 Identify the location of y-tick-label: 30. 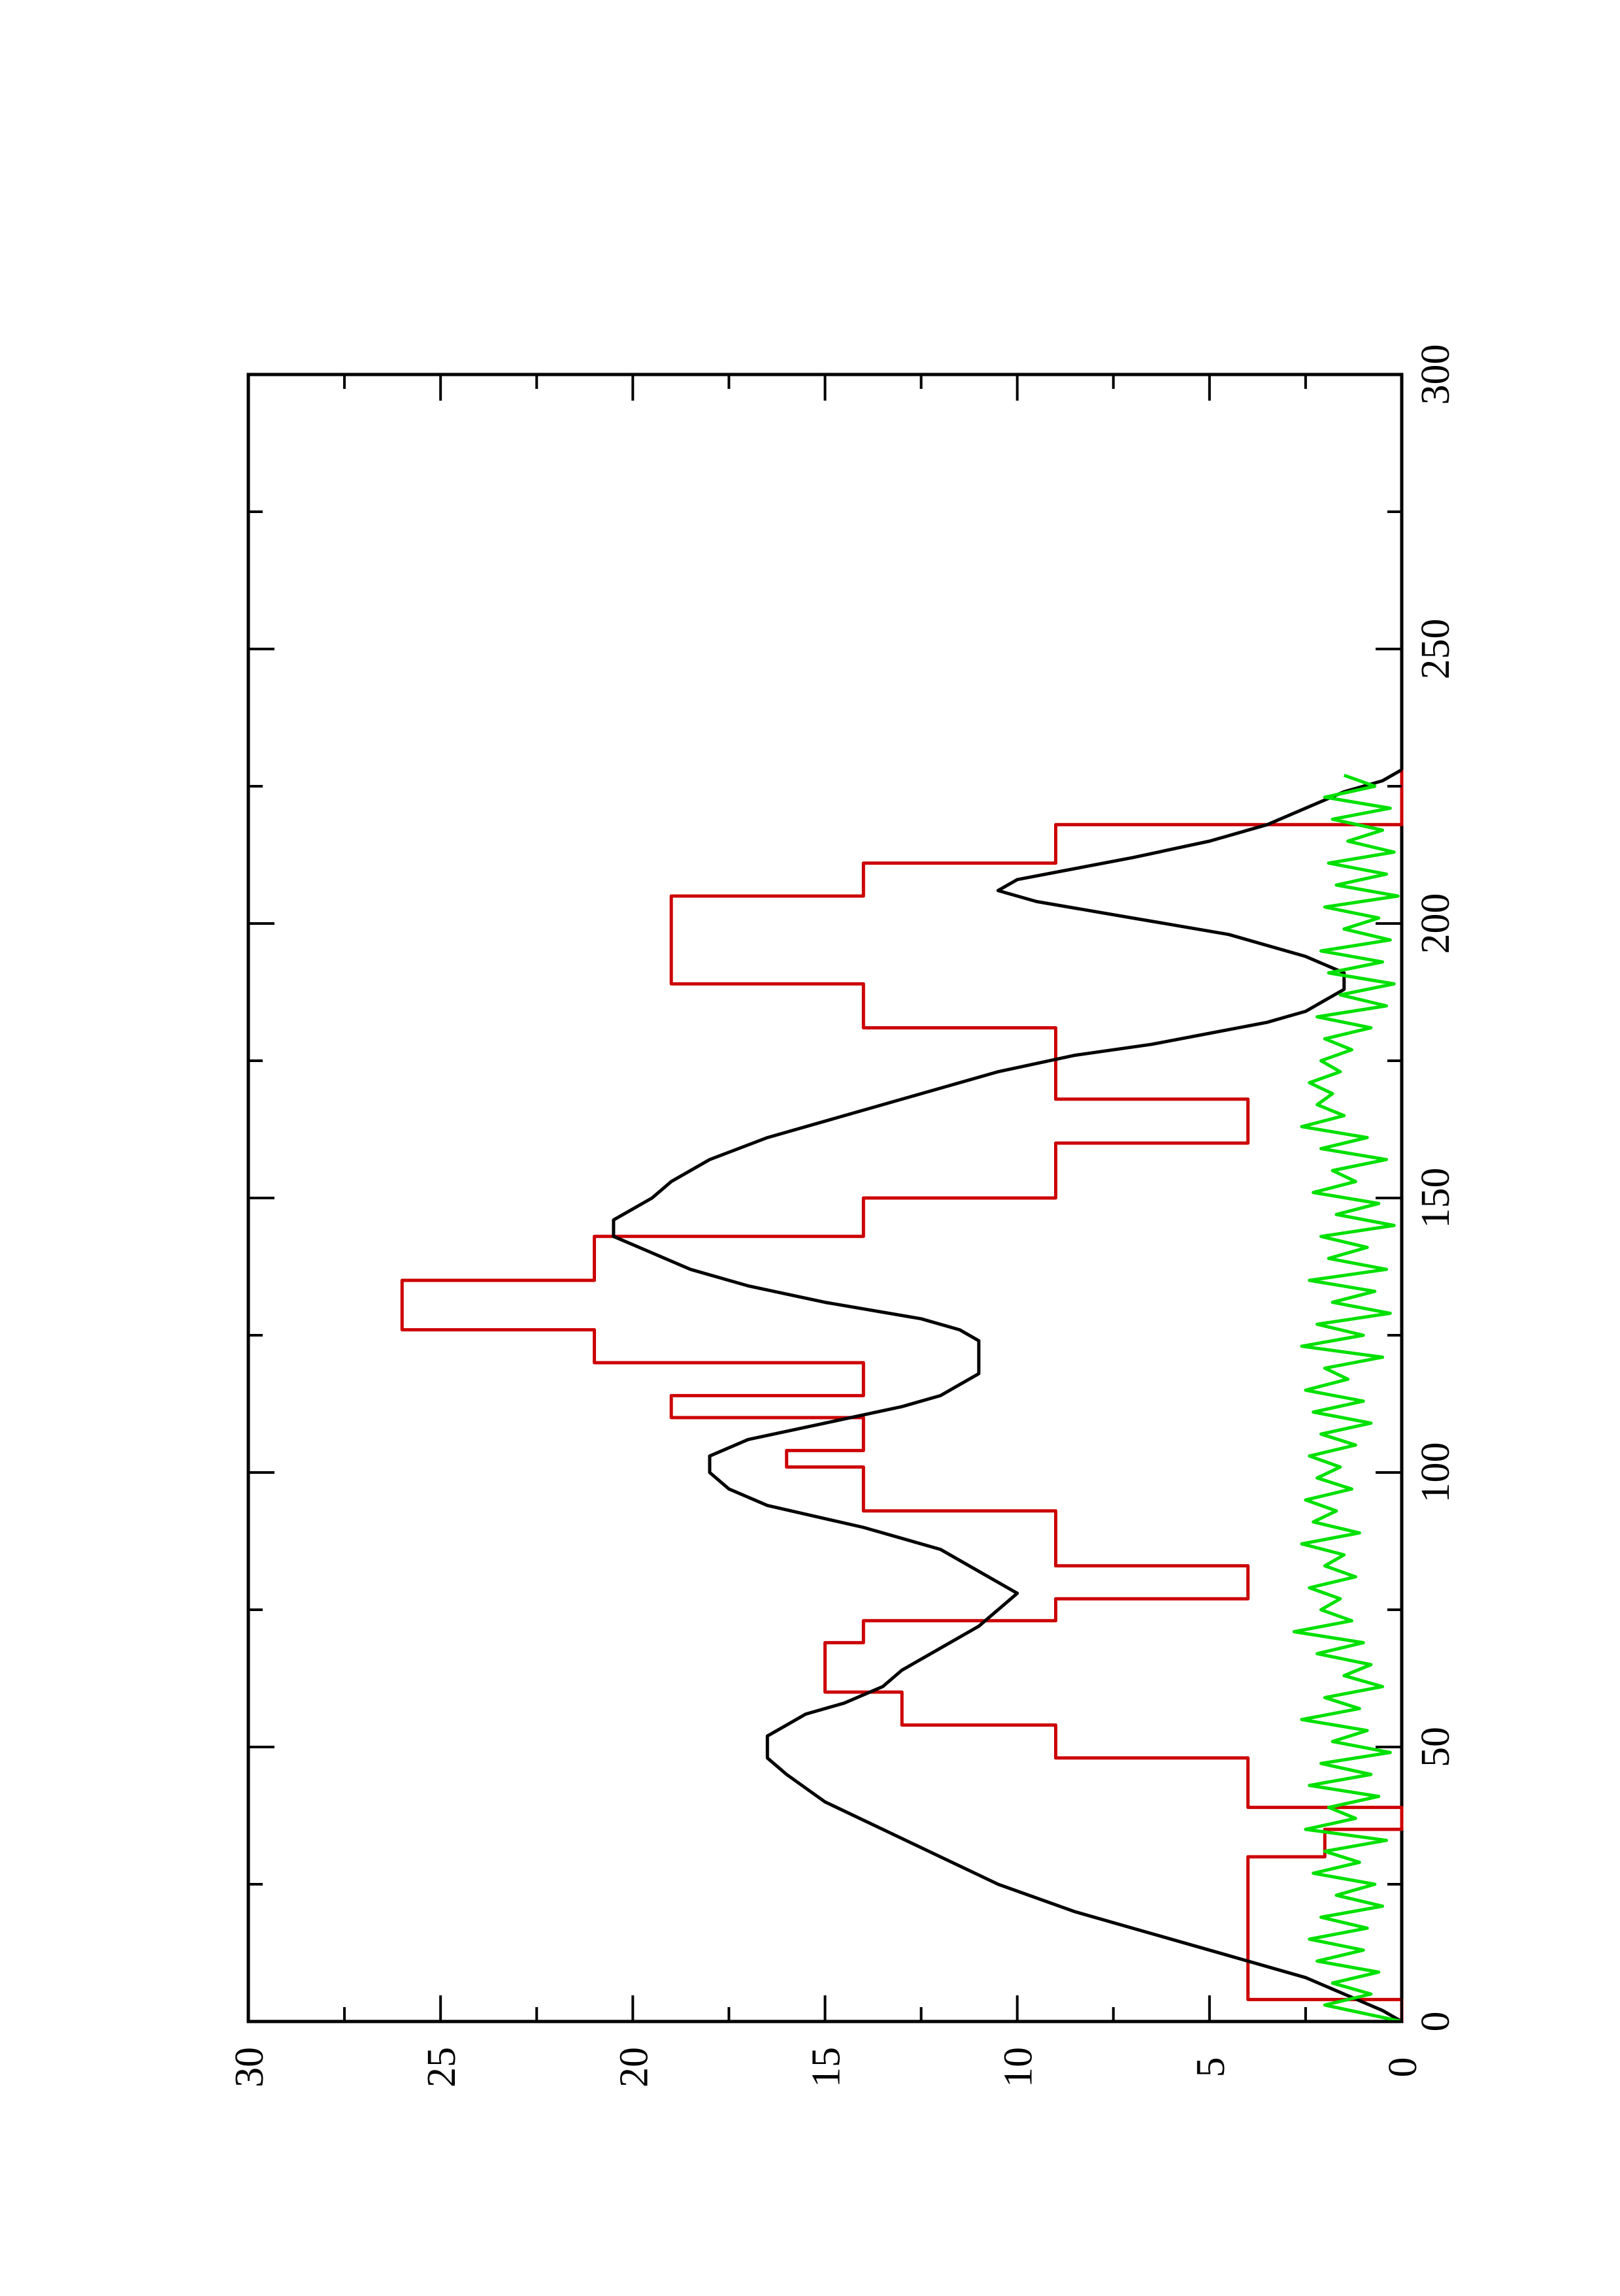
(249, 2067).